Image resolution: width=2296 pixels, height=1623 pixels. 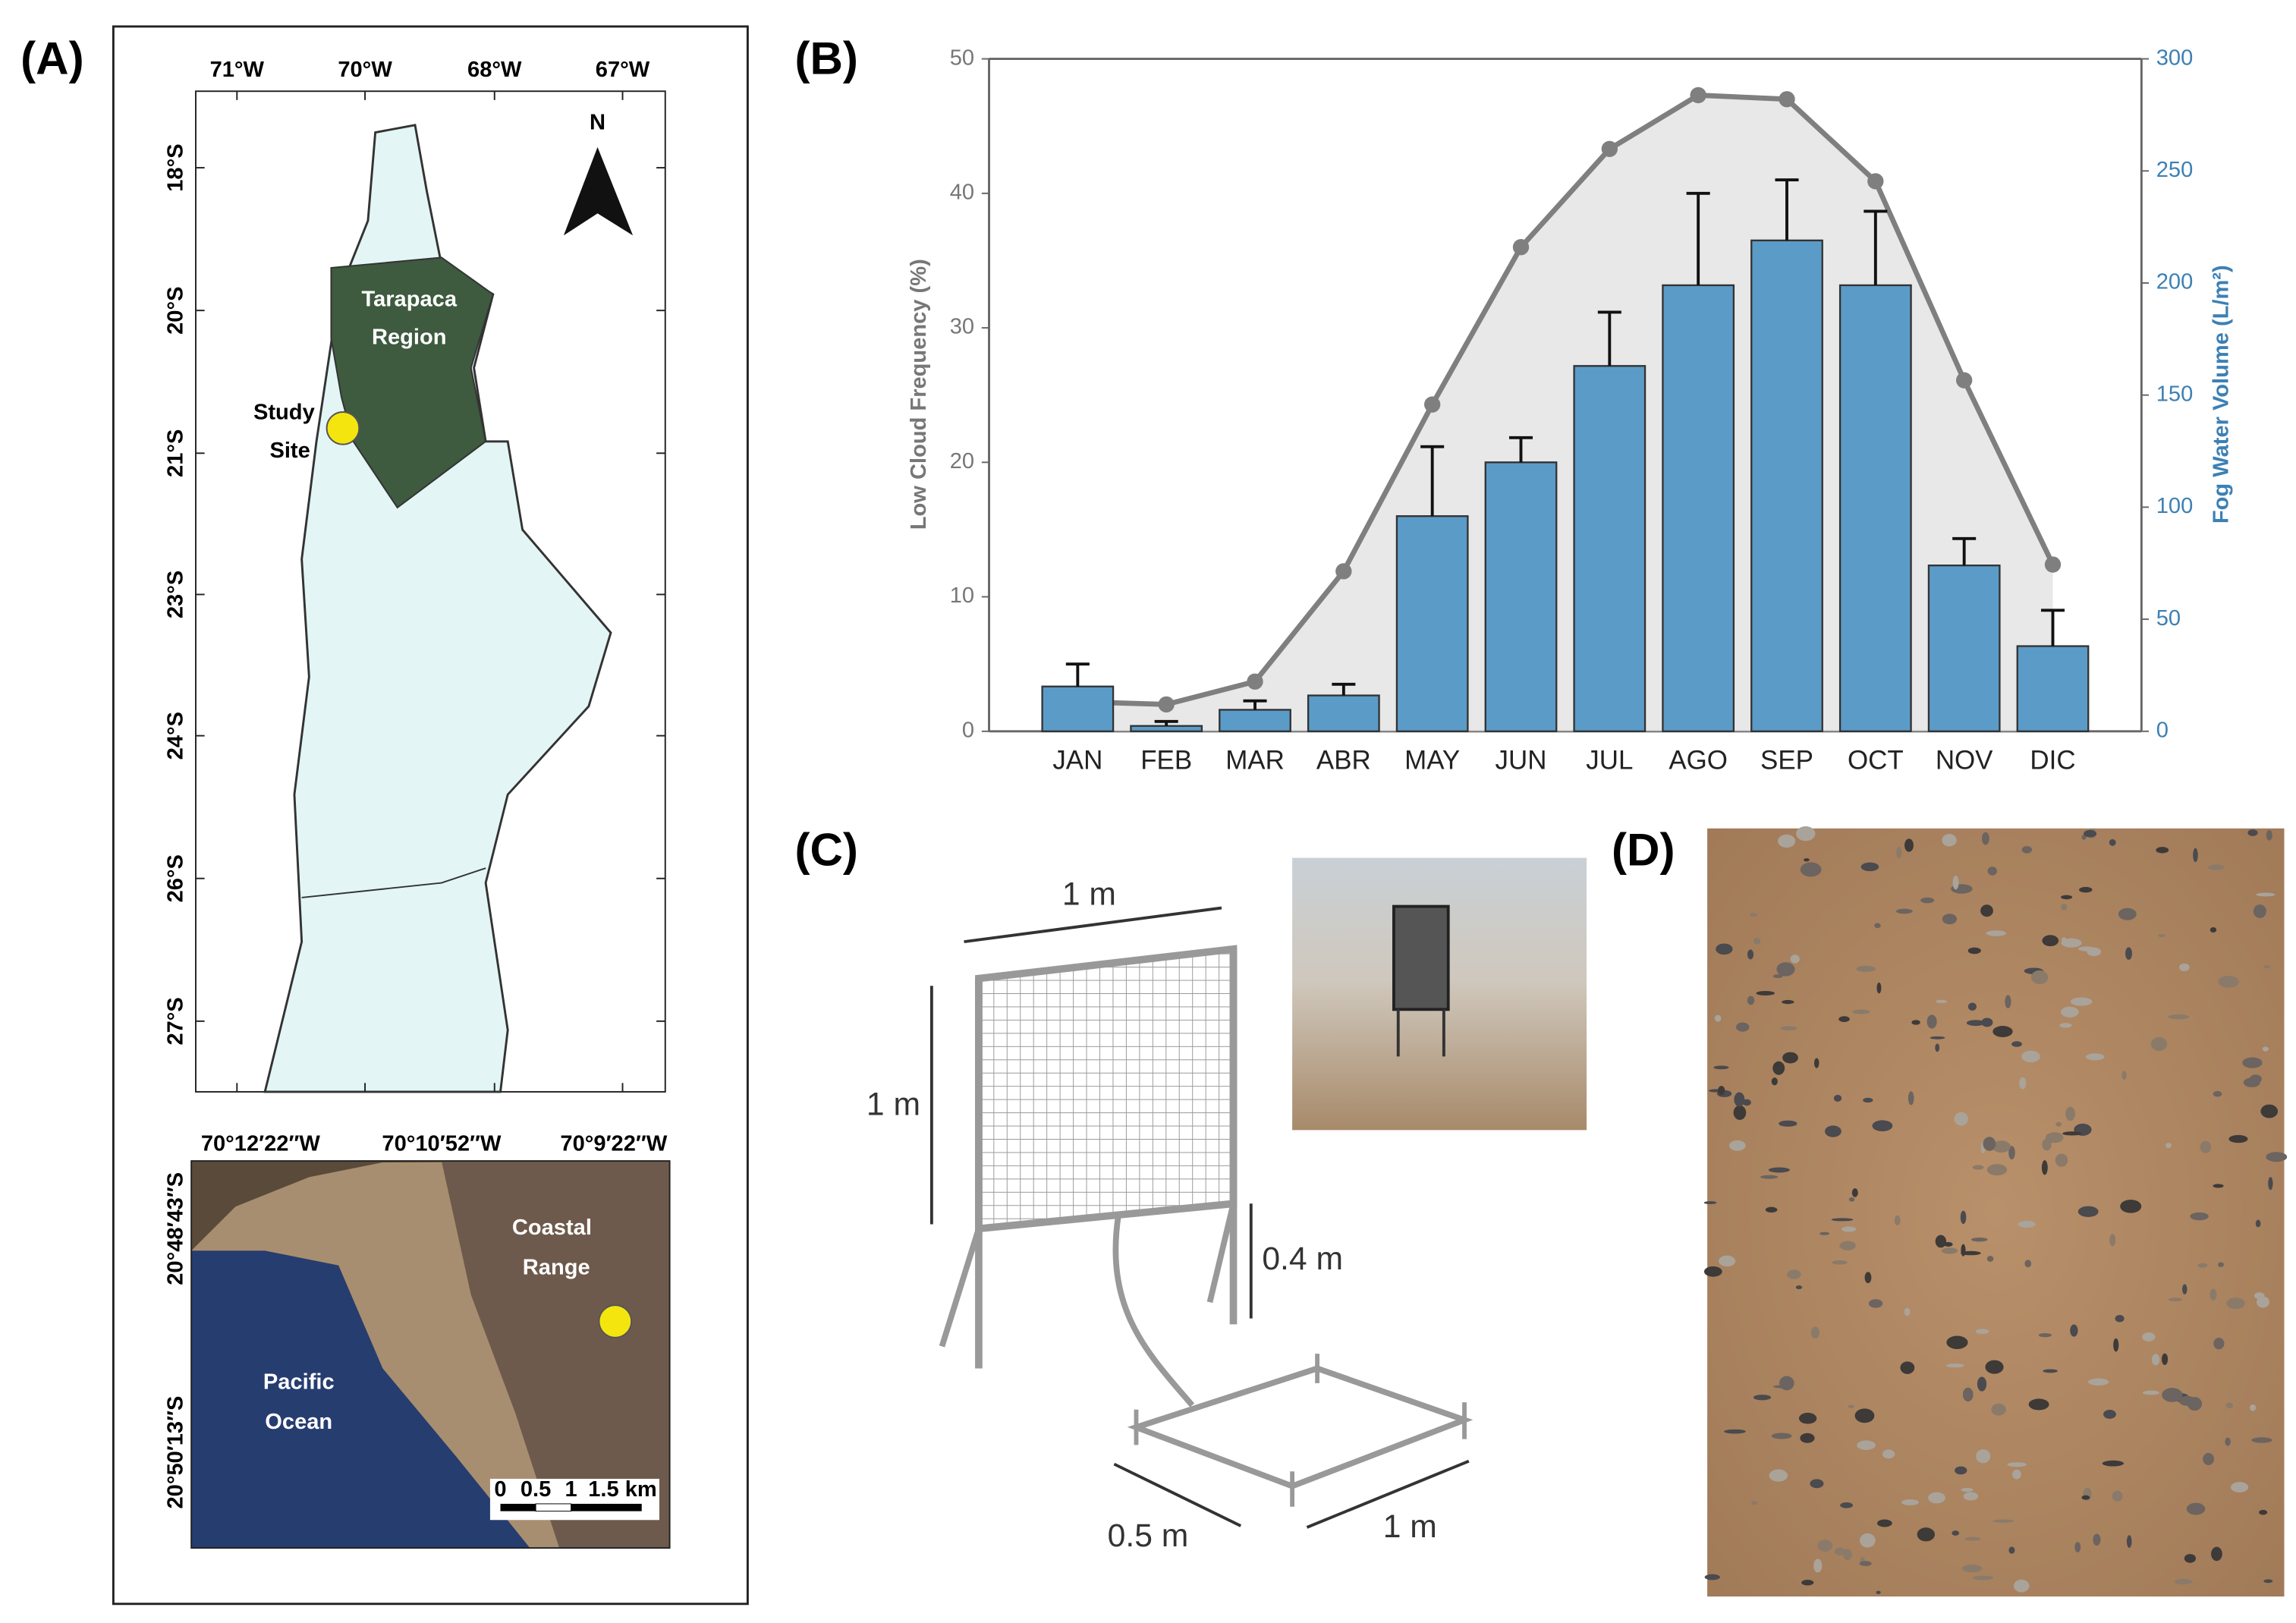 I want to click on y2-tick-label: 250, so click(x=2175, y=170).